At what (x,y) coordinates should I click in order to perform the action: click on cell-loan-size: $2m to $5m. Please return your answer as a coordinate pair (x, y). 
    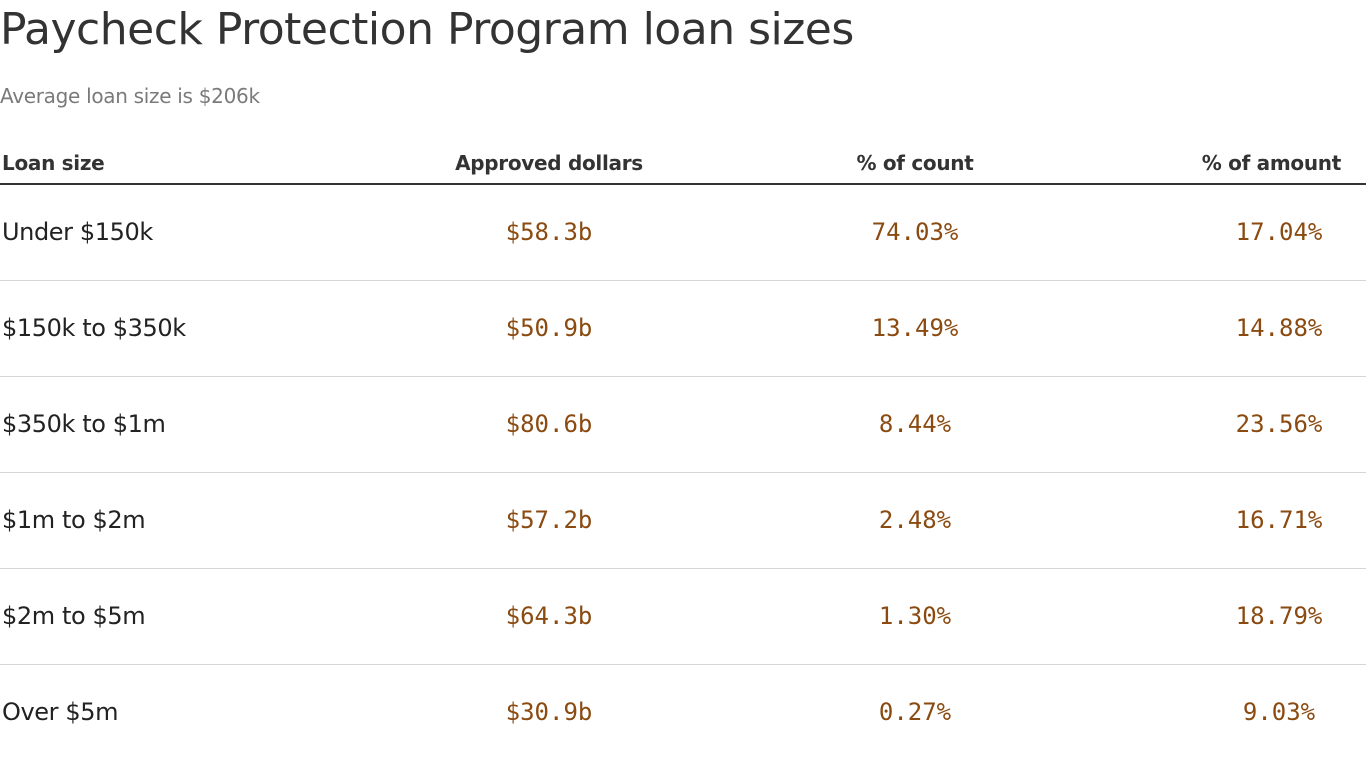
    Looking at the image, I should click on (183, 616).